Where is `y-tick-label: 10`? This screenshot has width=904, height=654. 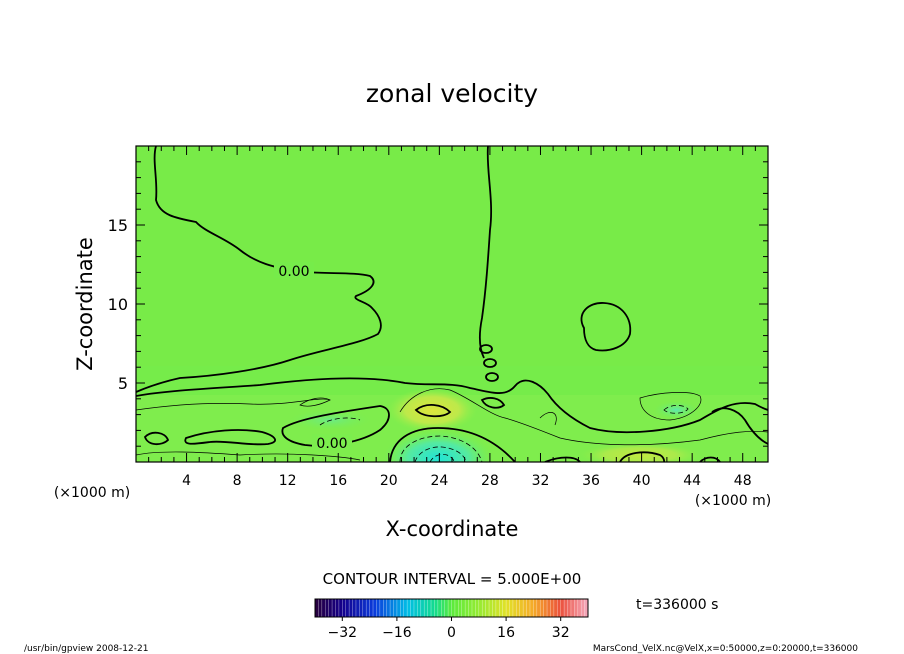 y-tick-label: 10 is located at coordinates (118, 304).